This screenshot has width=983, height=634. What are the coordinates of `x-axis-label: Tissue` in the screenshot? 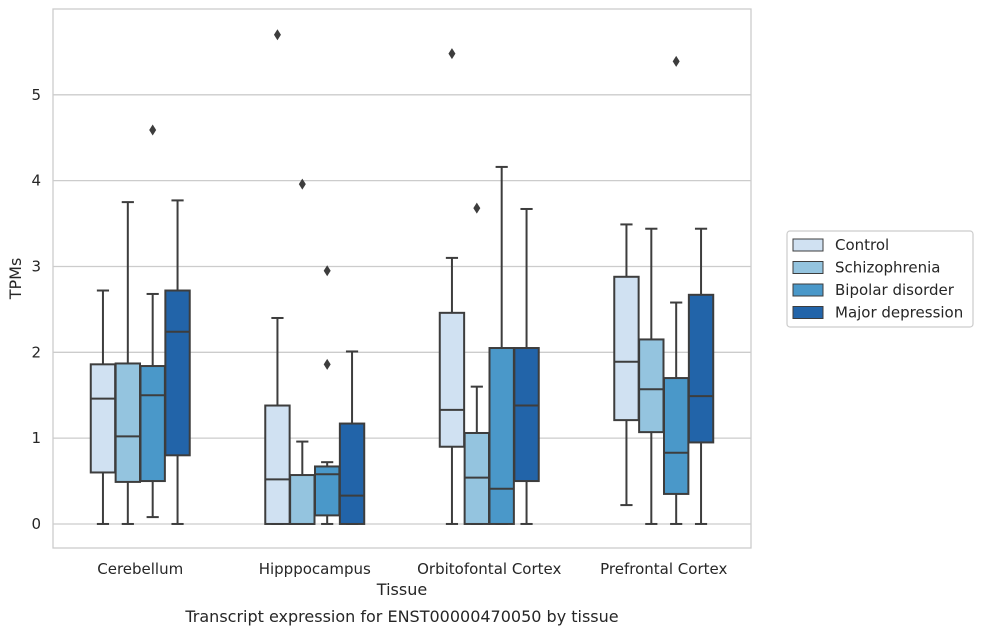 It's located at (401, 589).